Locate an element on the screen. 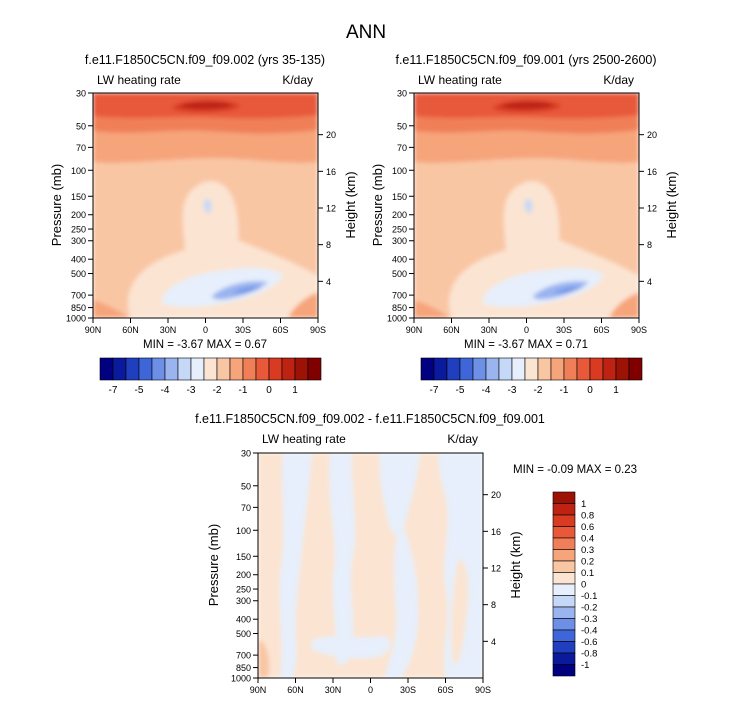 Image resolution: width=733 pixels, height=701 pixels. y2-tick-label: 8 is located at coordinates (649, 245).